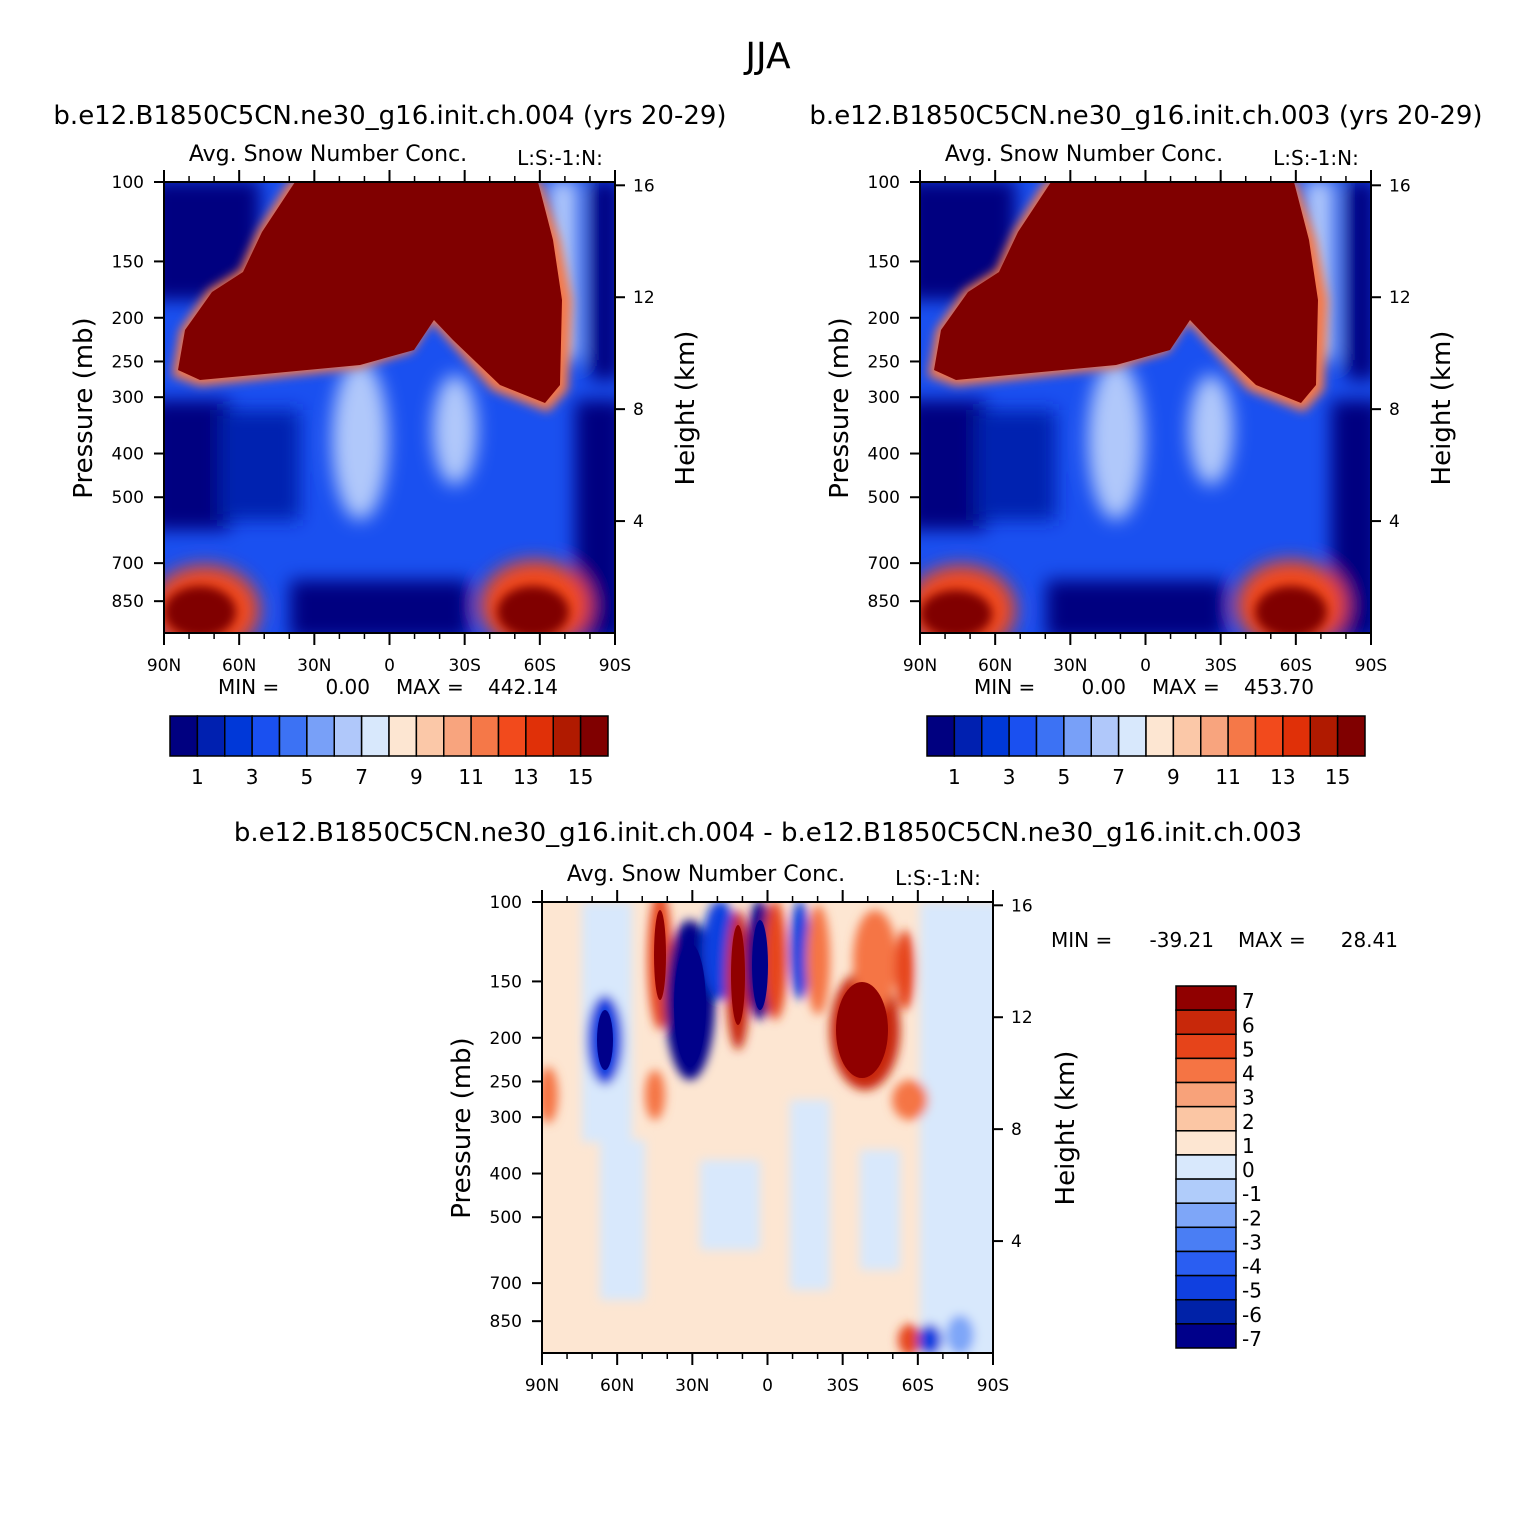 The image size is (1536, 1538). What do you see at coordinates (1022, 1018) in the screenshot?
I see `y2-tick-label: 12` at bounding box center [1022, 1018].